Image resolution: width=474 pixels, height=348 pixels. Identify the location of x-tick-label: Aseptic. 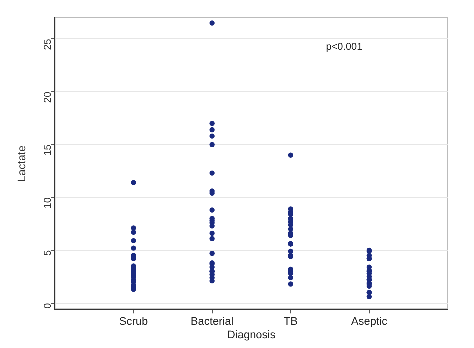
(369, 322).